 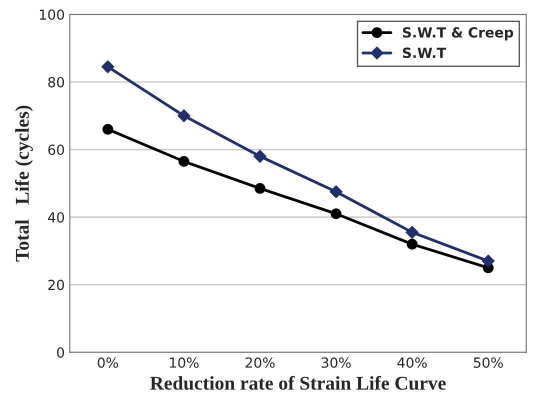 What do you see at coordinates (336, 362) in the screenshot?
I see `x-tick-label: 30%` at bounding box center [336, 362].